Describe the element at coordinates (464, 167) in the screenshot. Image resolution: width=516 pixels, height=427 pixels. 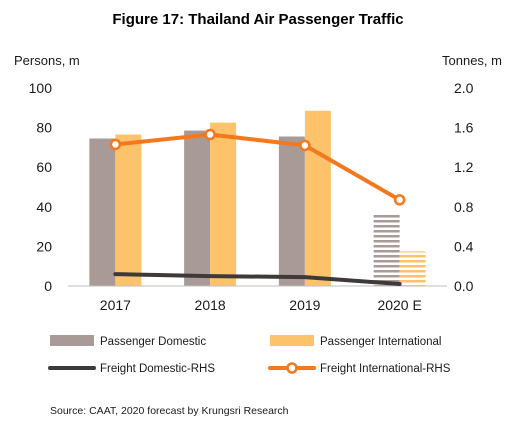
I see `right-tick-label: 1.2` at that location.